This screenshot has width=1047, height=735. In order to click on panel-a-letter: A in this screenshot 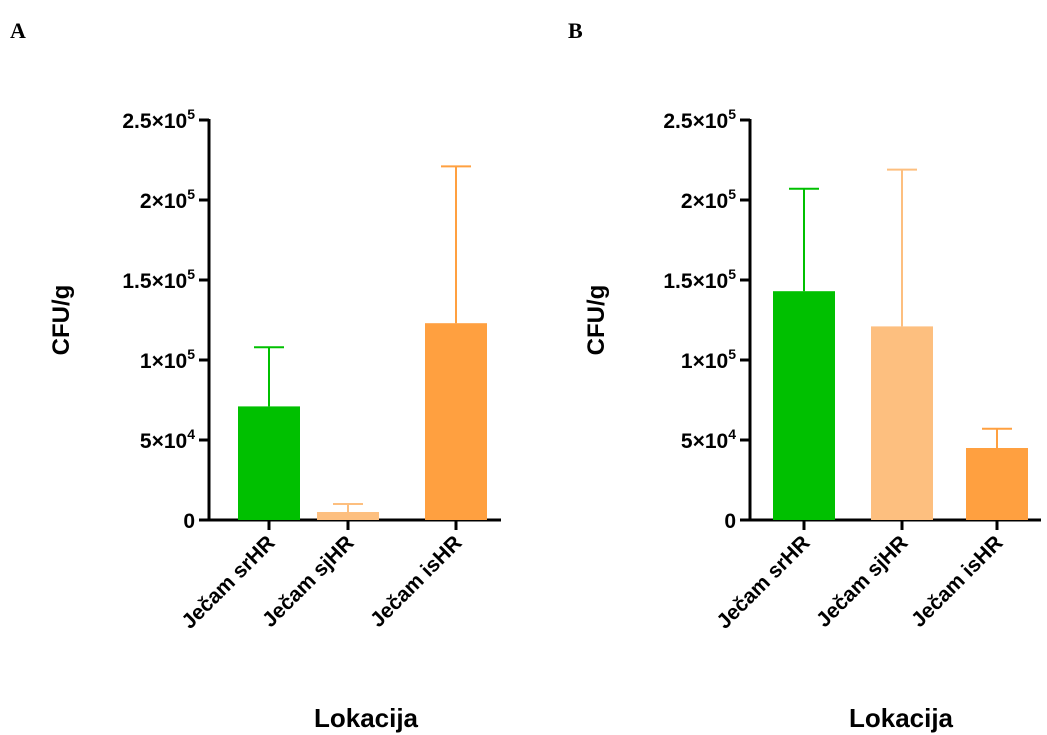, I will do `click(18, 30)`.